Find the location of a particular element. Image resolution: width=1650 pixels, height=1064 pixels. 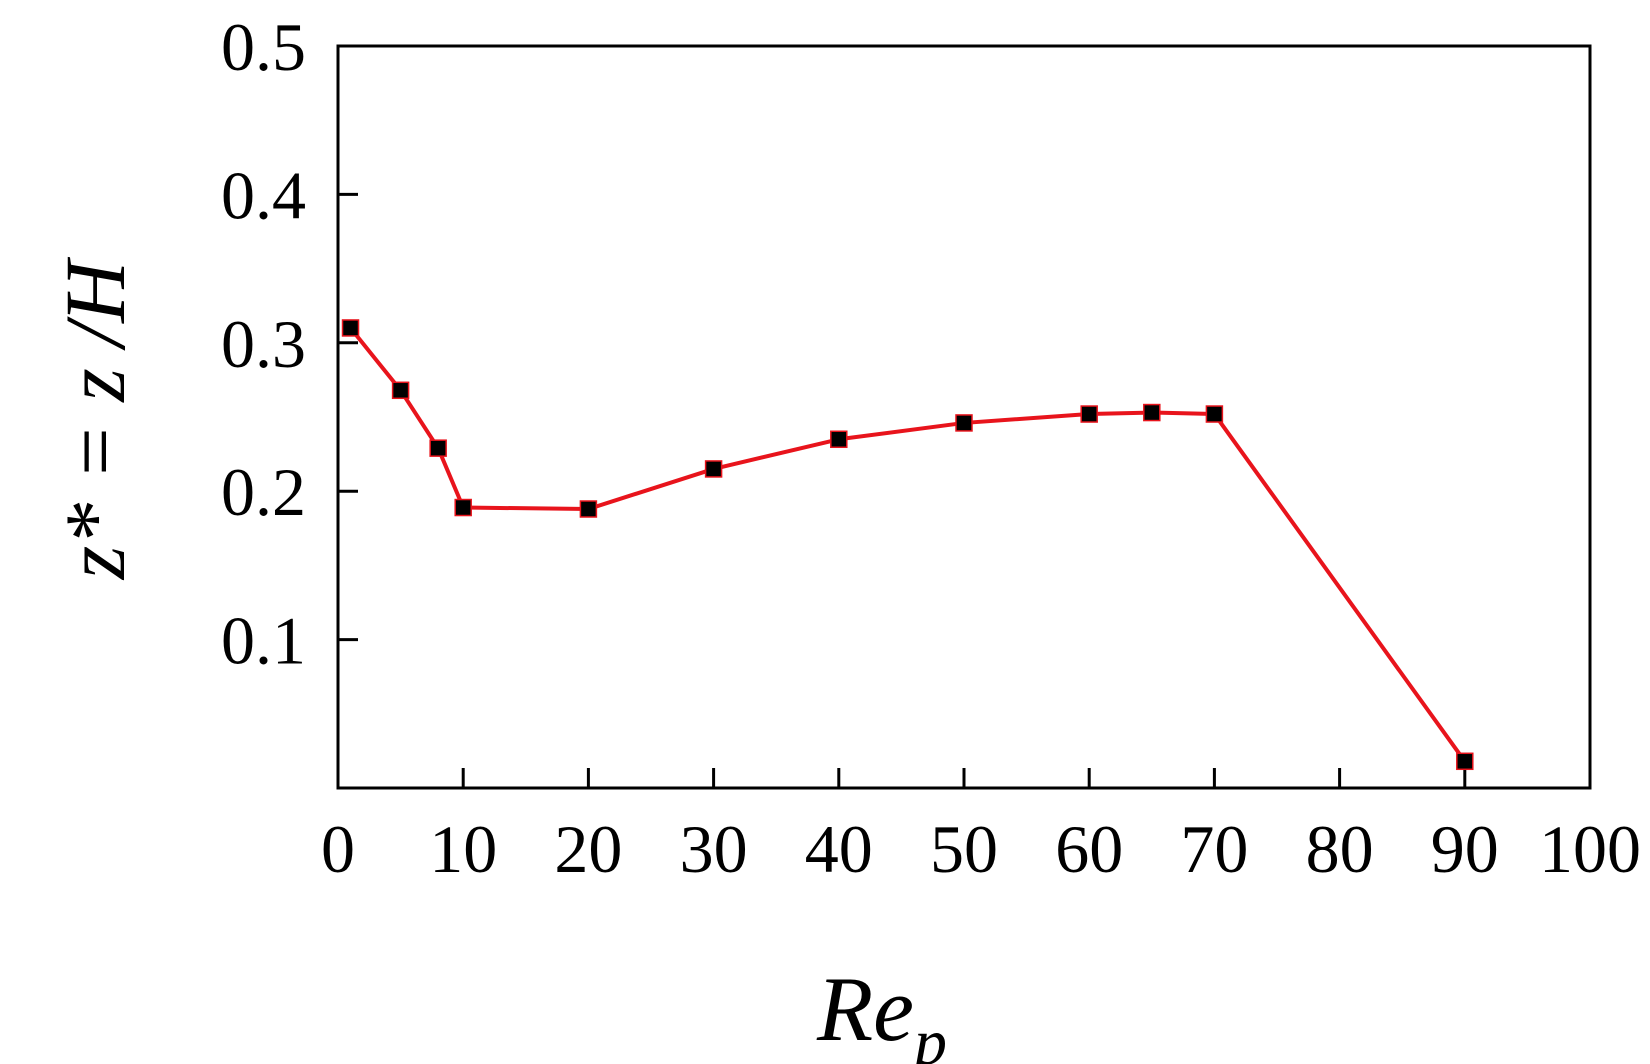

y-tick-label: 0.4 is located at coordinates (263, 195).